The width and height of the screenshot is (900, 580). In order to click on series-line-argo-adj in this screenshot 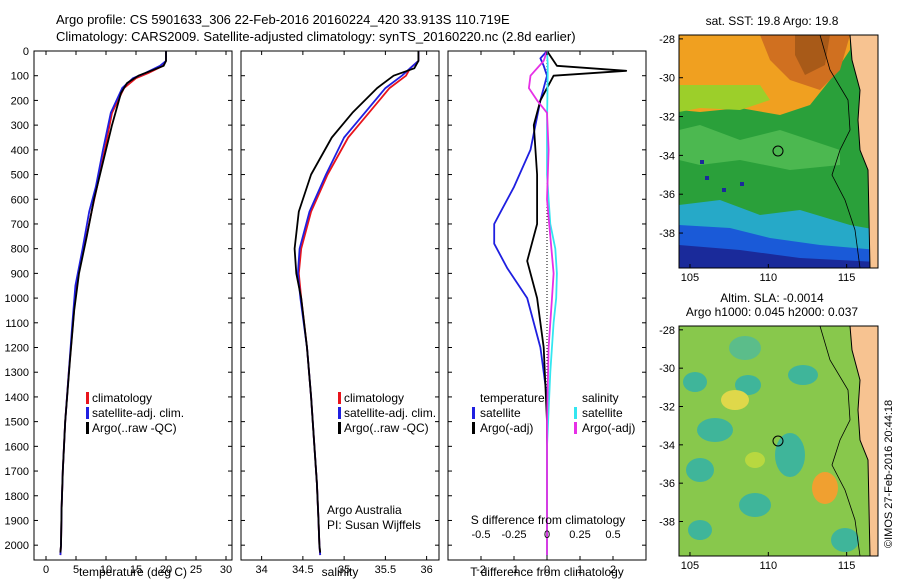, I will do `click(577, 303)`.